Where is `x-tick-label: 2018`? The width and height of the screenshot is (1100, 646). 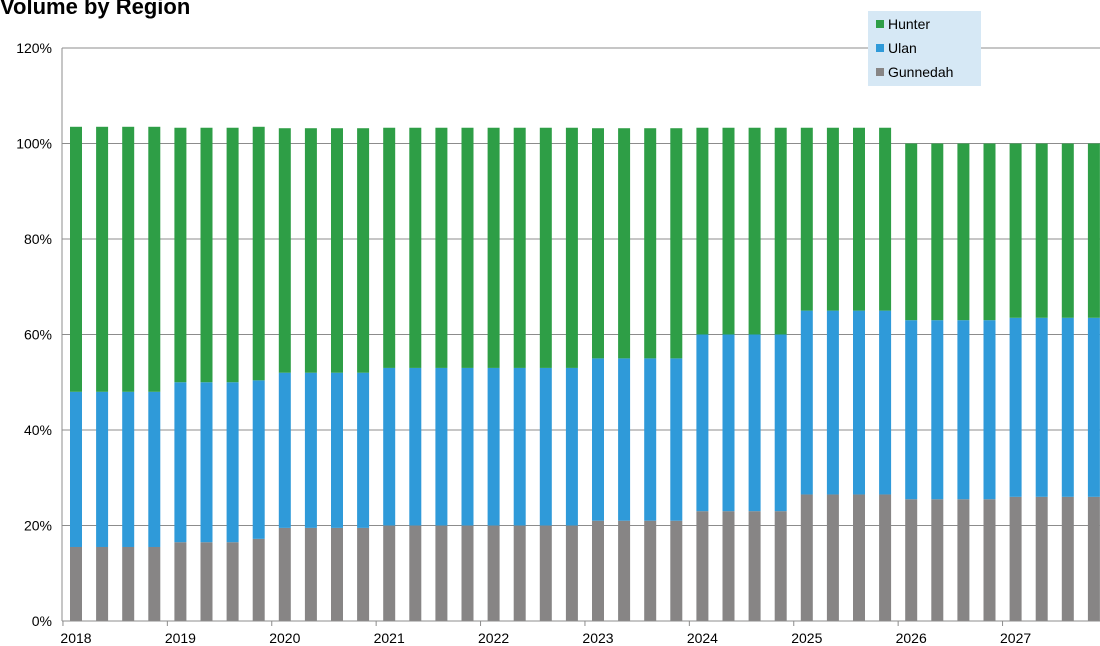
x-tick-label: 2018 is located at coordinates (75, 638).